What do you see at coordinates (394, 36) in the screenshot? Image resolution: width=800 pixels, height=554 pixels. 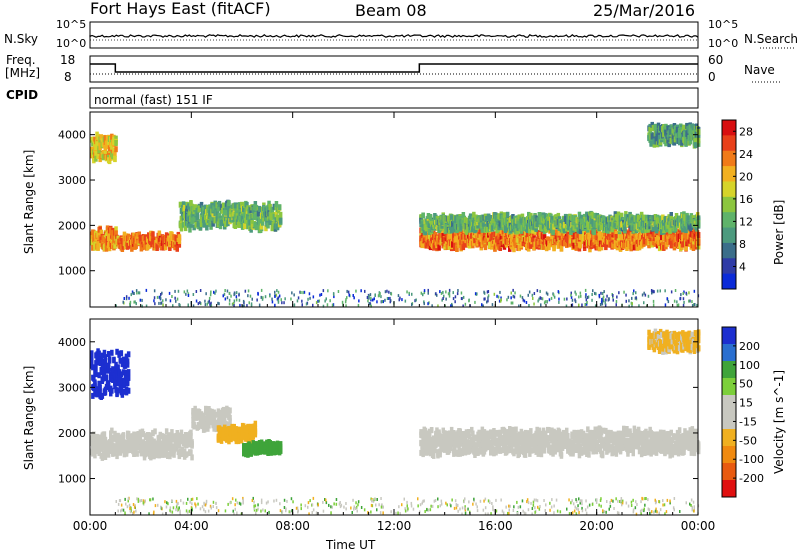 I see `noise-sky-trace` at bounding box center [394, 36].